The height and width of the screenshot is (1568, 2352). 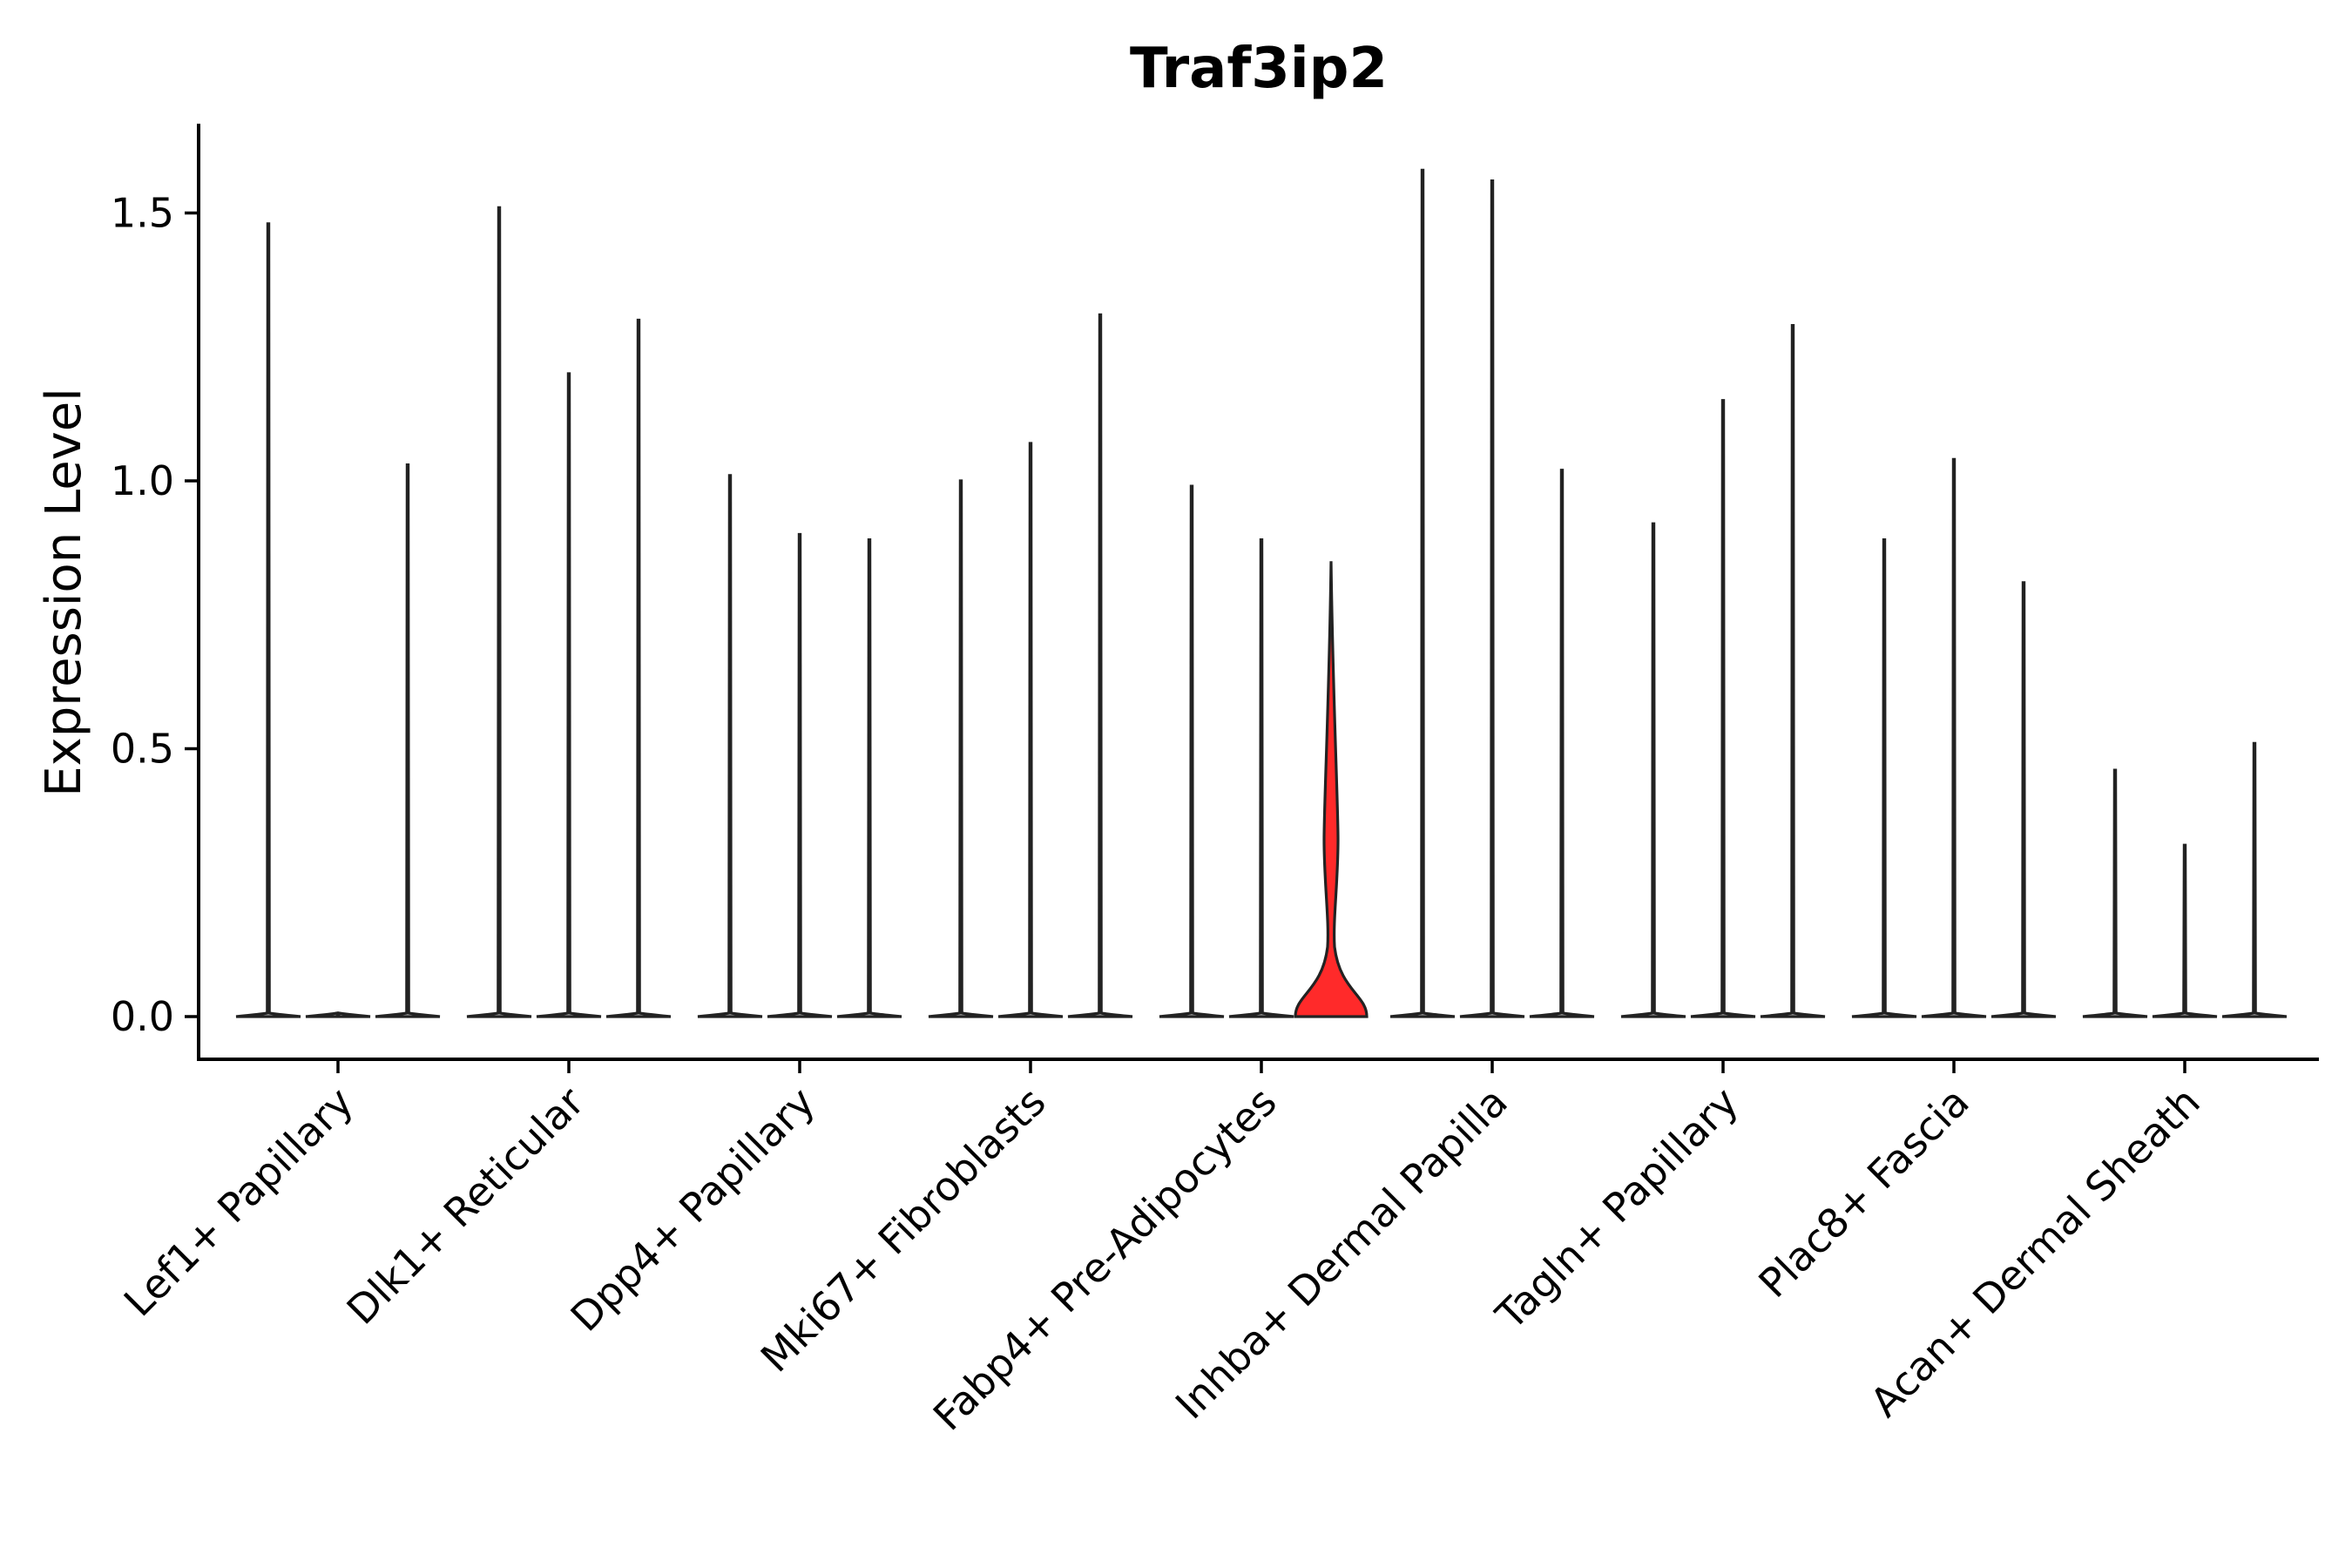 I want to click on y-tick-label: 1.0, so click(x=142, y=480).